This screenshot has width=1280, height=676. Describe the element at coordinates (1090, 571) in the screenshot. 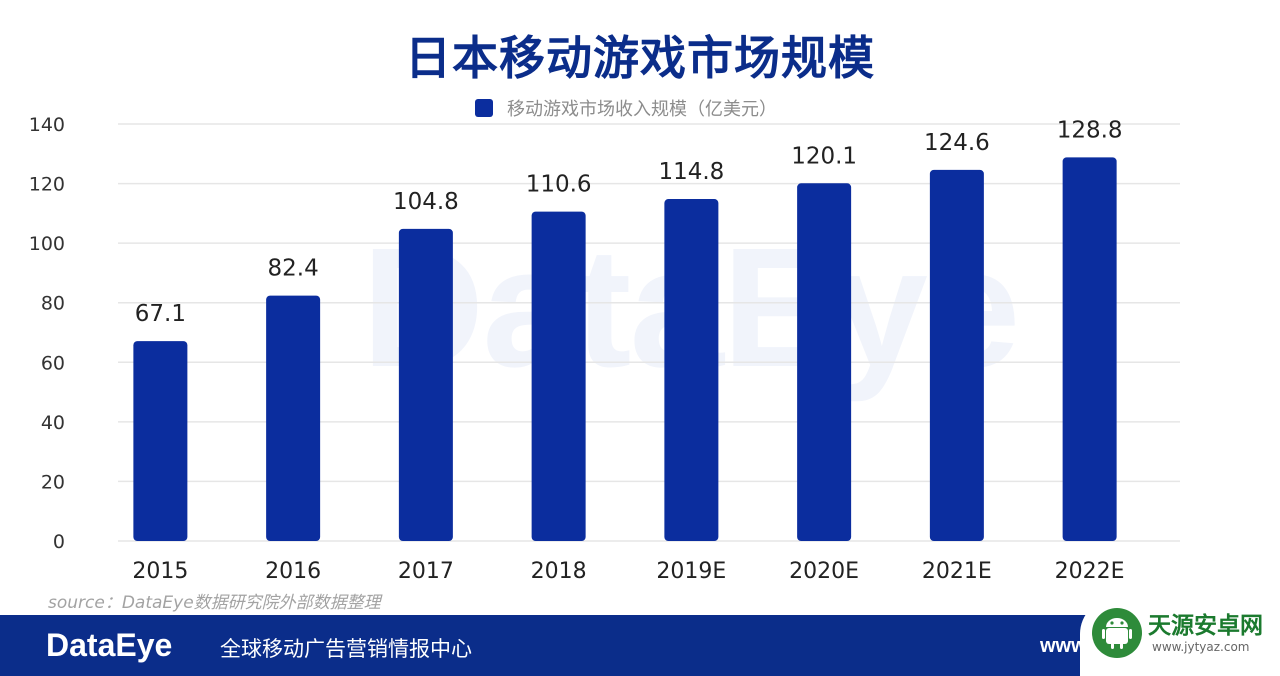

I see `x-tick-label: 2022E` at that location.